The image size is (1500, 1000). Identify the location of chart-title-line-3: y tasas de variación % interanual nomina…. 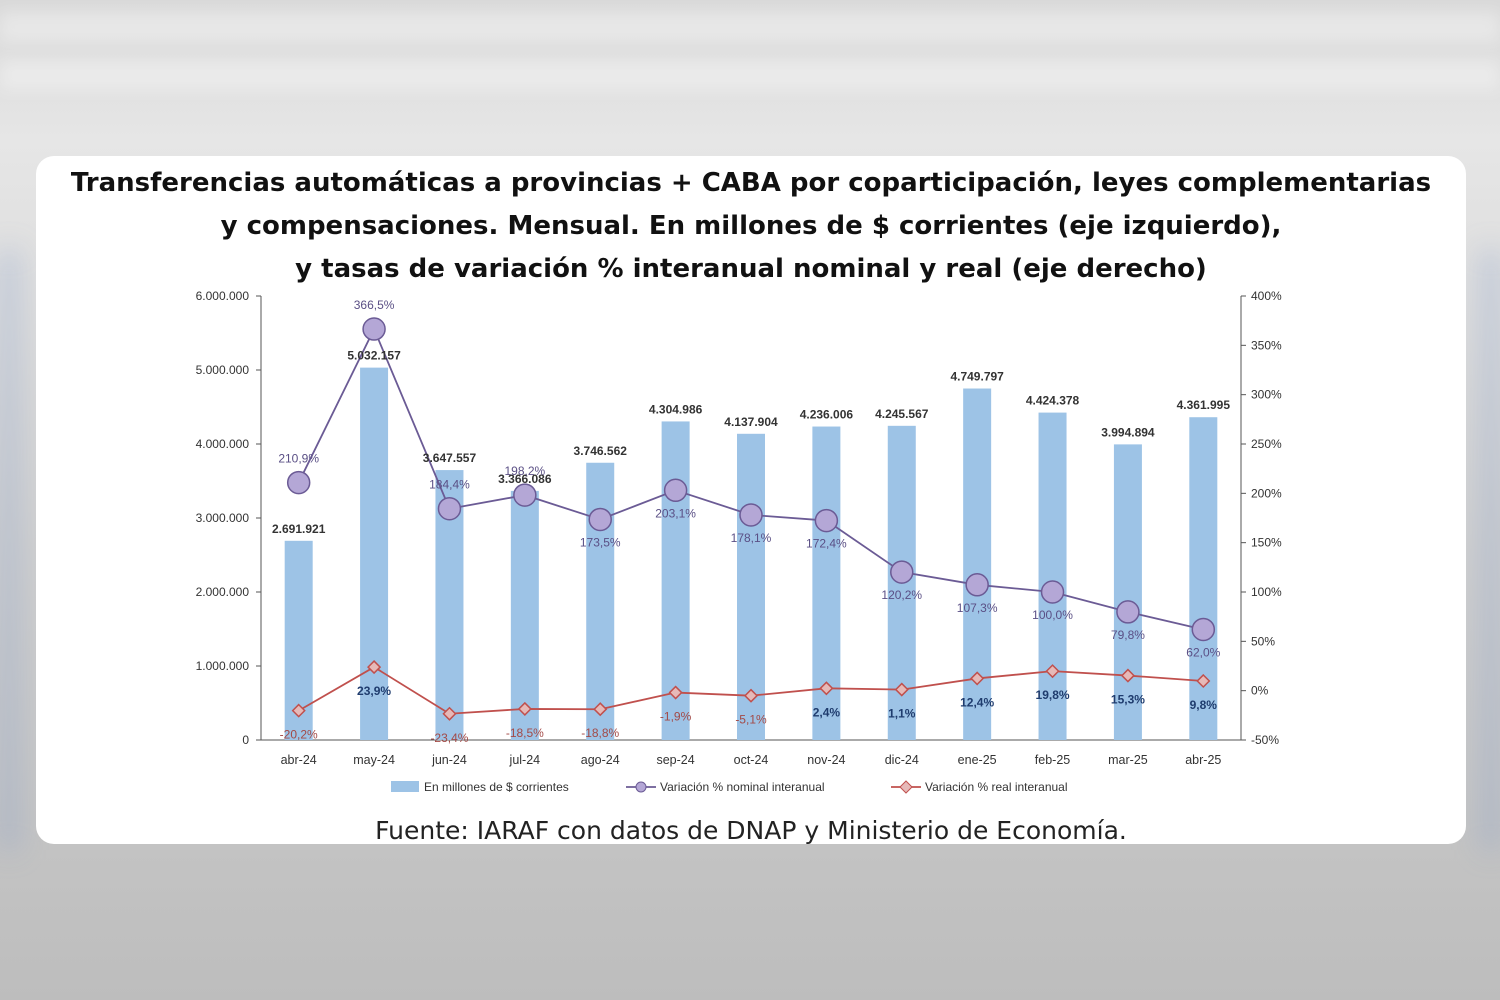
(751, 269).